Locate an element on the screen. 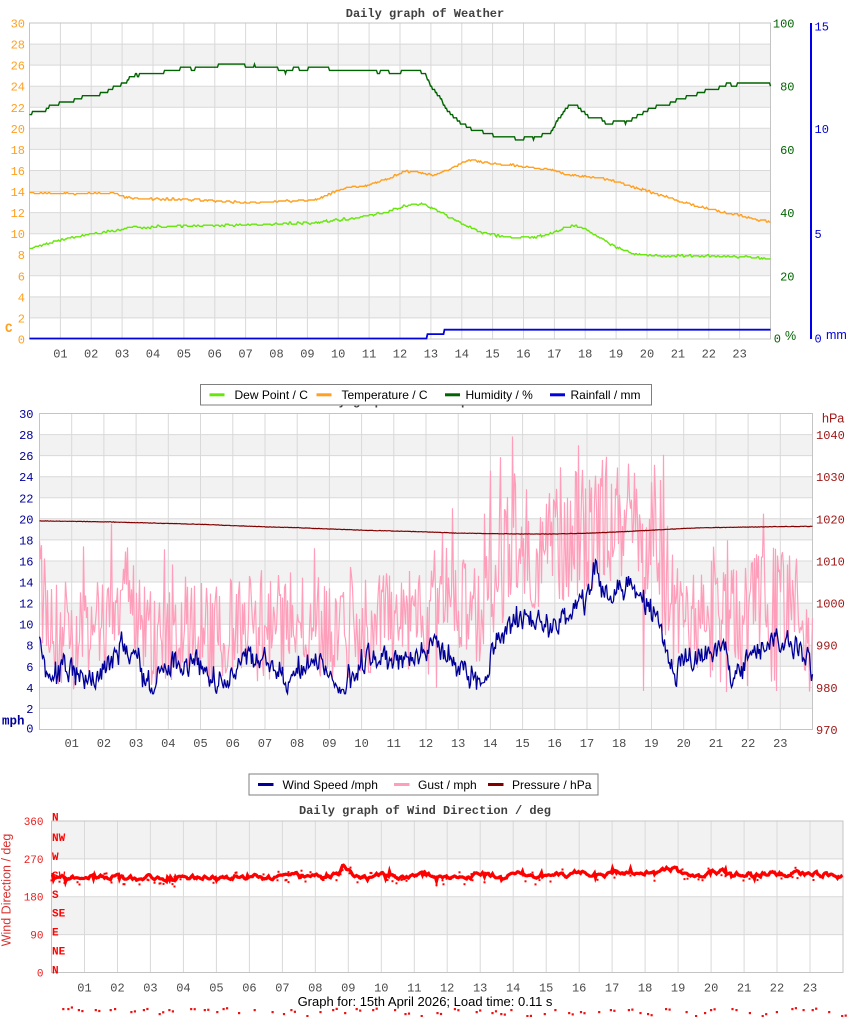 This screenshot has width=850, height=1022. svg-text: Wind Speed /mph is located at coordinates (330, 785).